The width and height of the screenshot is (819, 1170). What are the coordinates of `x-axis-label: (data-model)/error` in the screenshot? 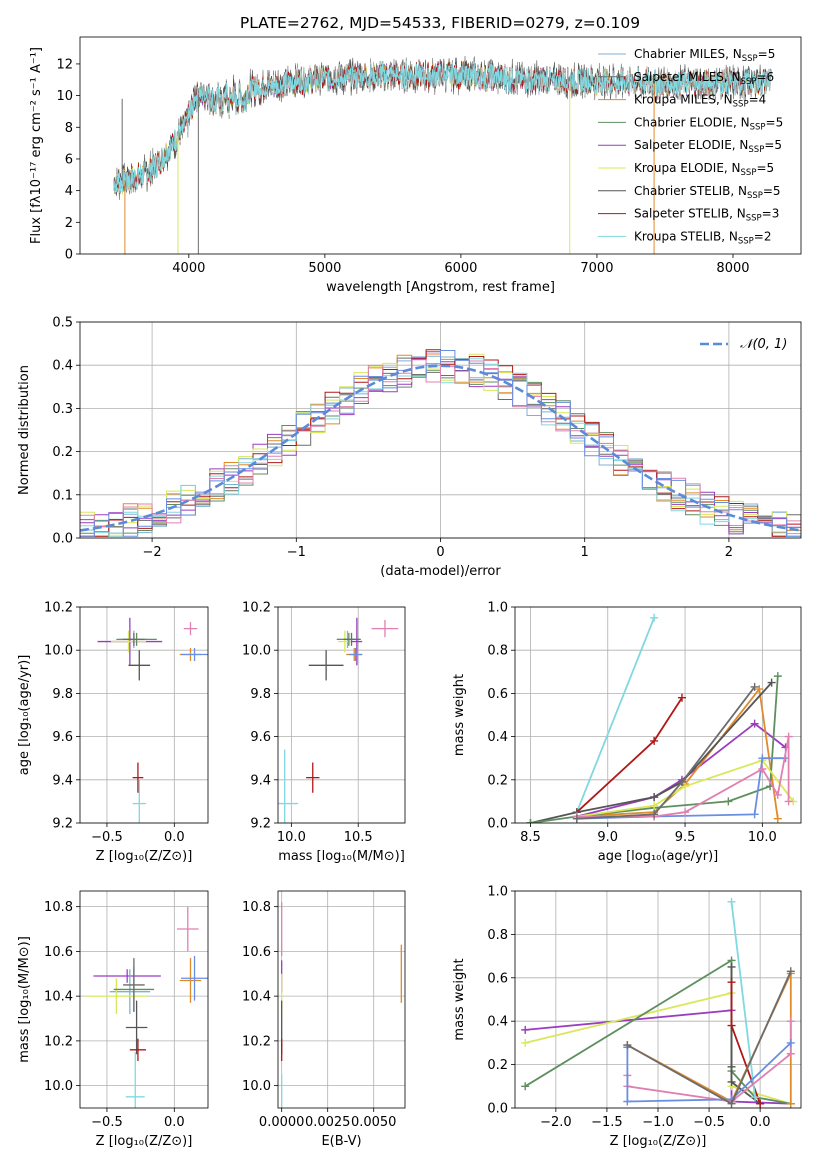 It's located at (440, 571).